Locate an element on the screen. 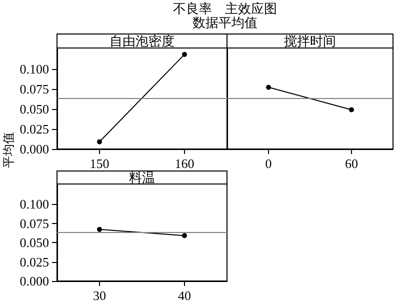  x-tick-label: 60 is located at coordinates (351, 163).